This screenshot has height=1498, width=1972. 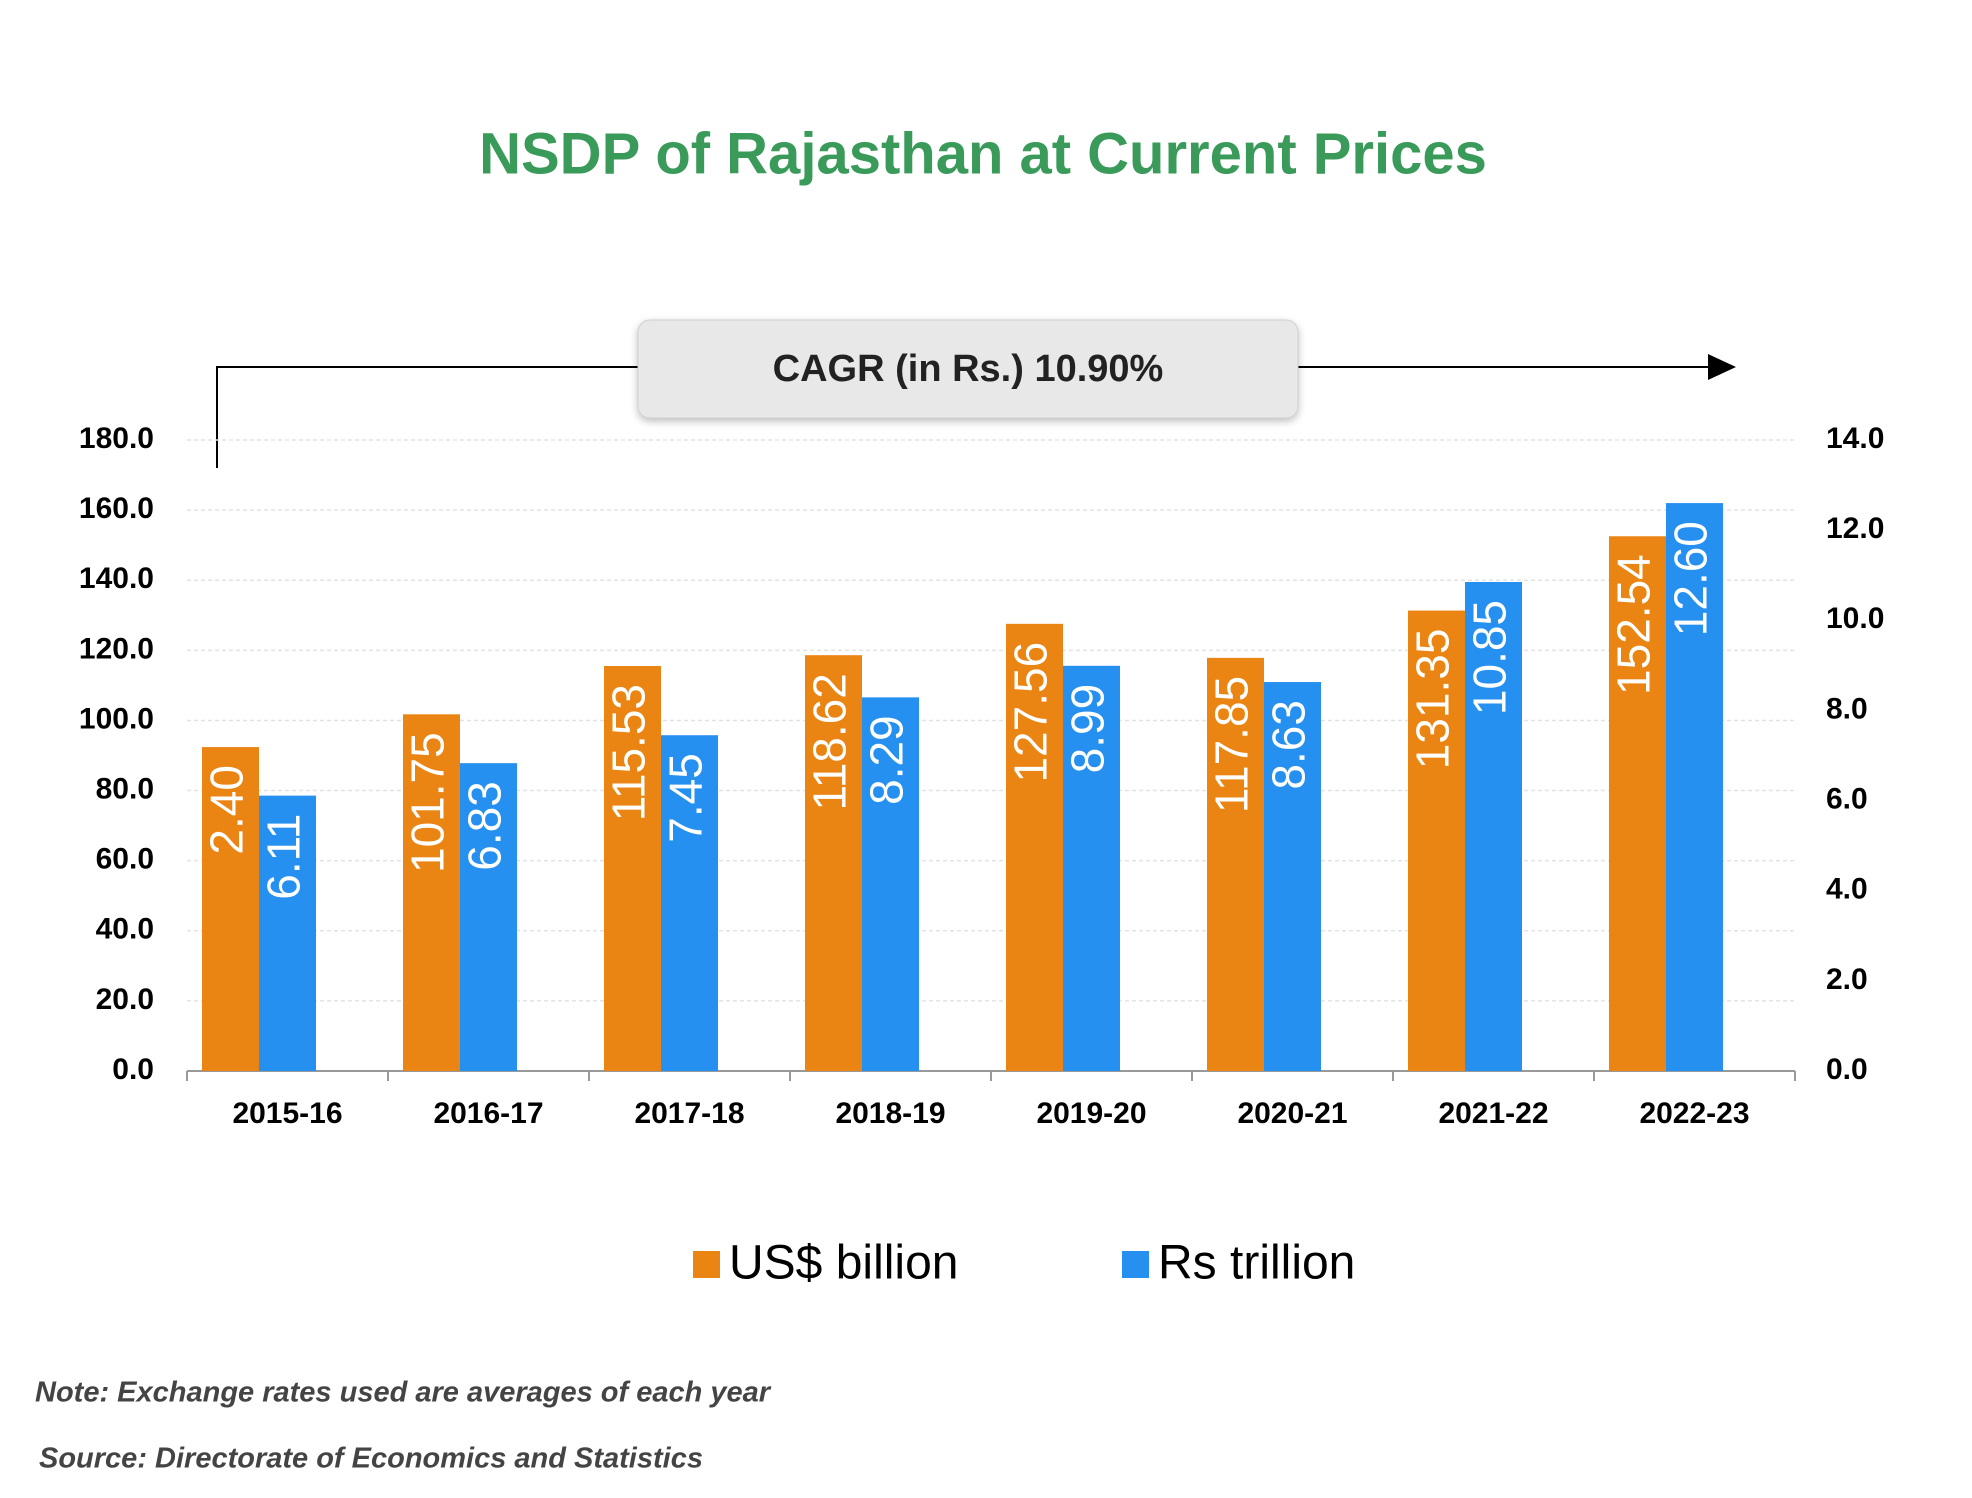 I want to click on value-label: 127.56, so click(x=1031, y=712).